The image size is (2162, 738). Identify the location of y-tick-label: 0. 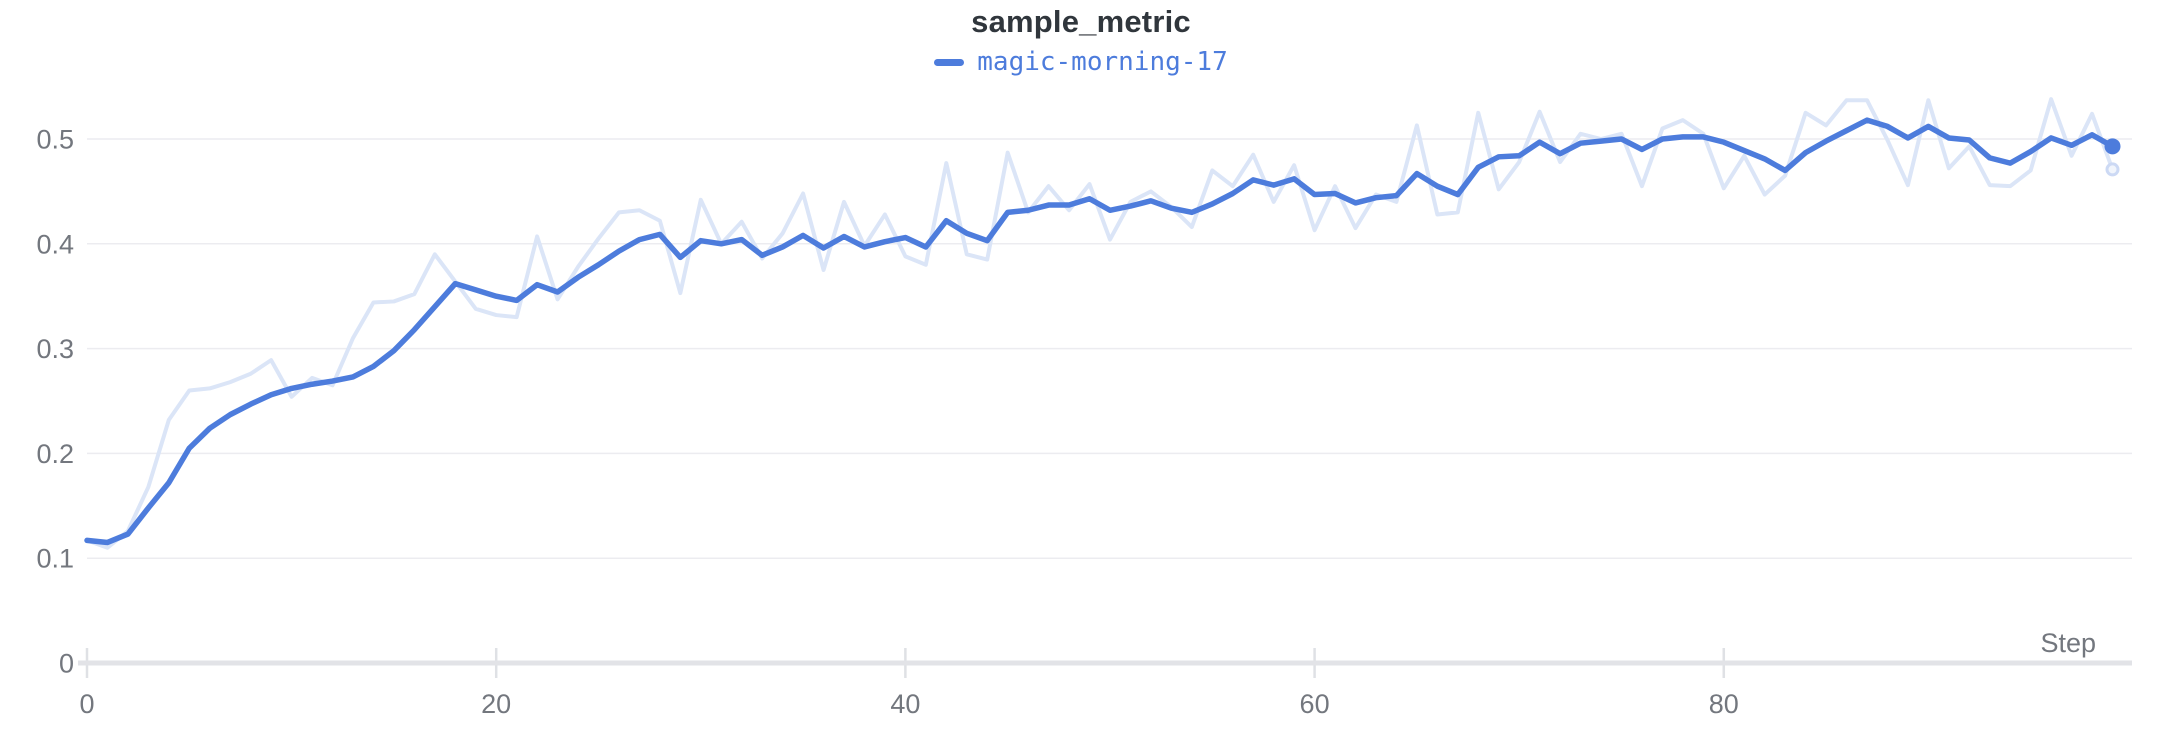
(66, 664).